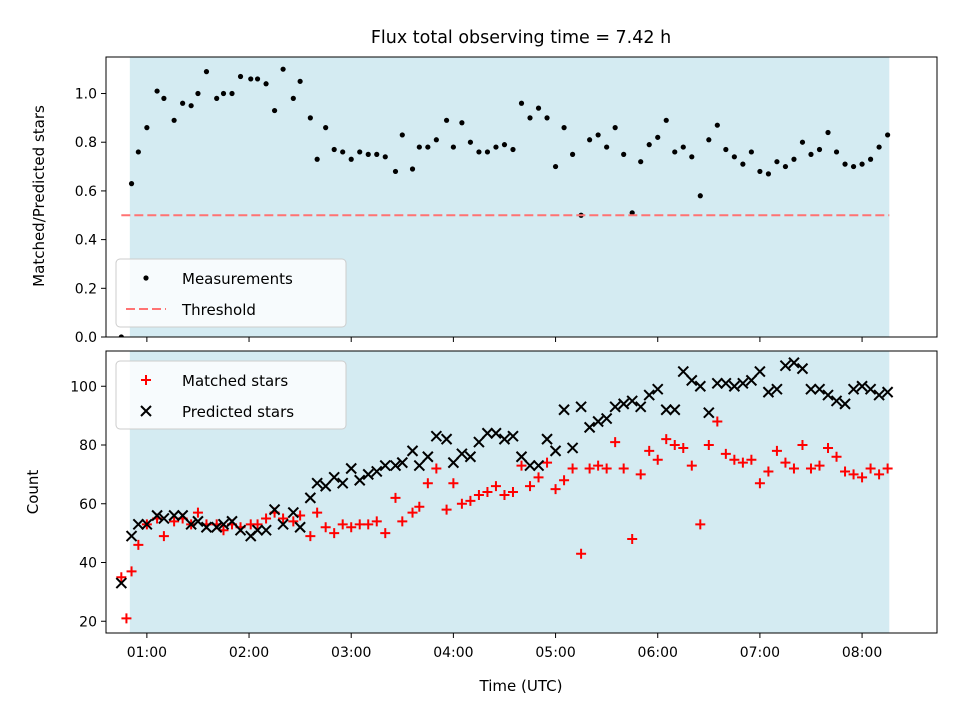 This screenshot has height=720, width=960. What do you see at coordinates (86, 192) in the screenshot?
I see `top-y-tick-label: 0.6` at bounding box center [86, 192].